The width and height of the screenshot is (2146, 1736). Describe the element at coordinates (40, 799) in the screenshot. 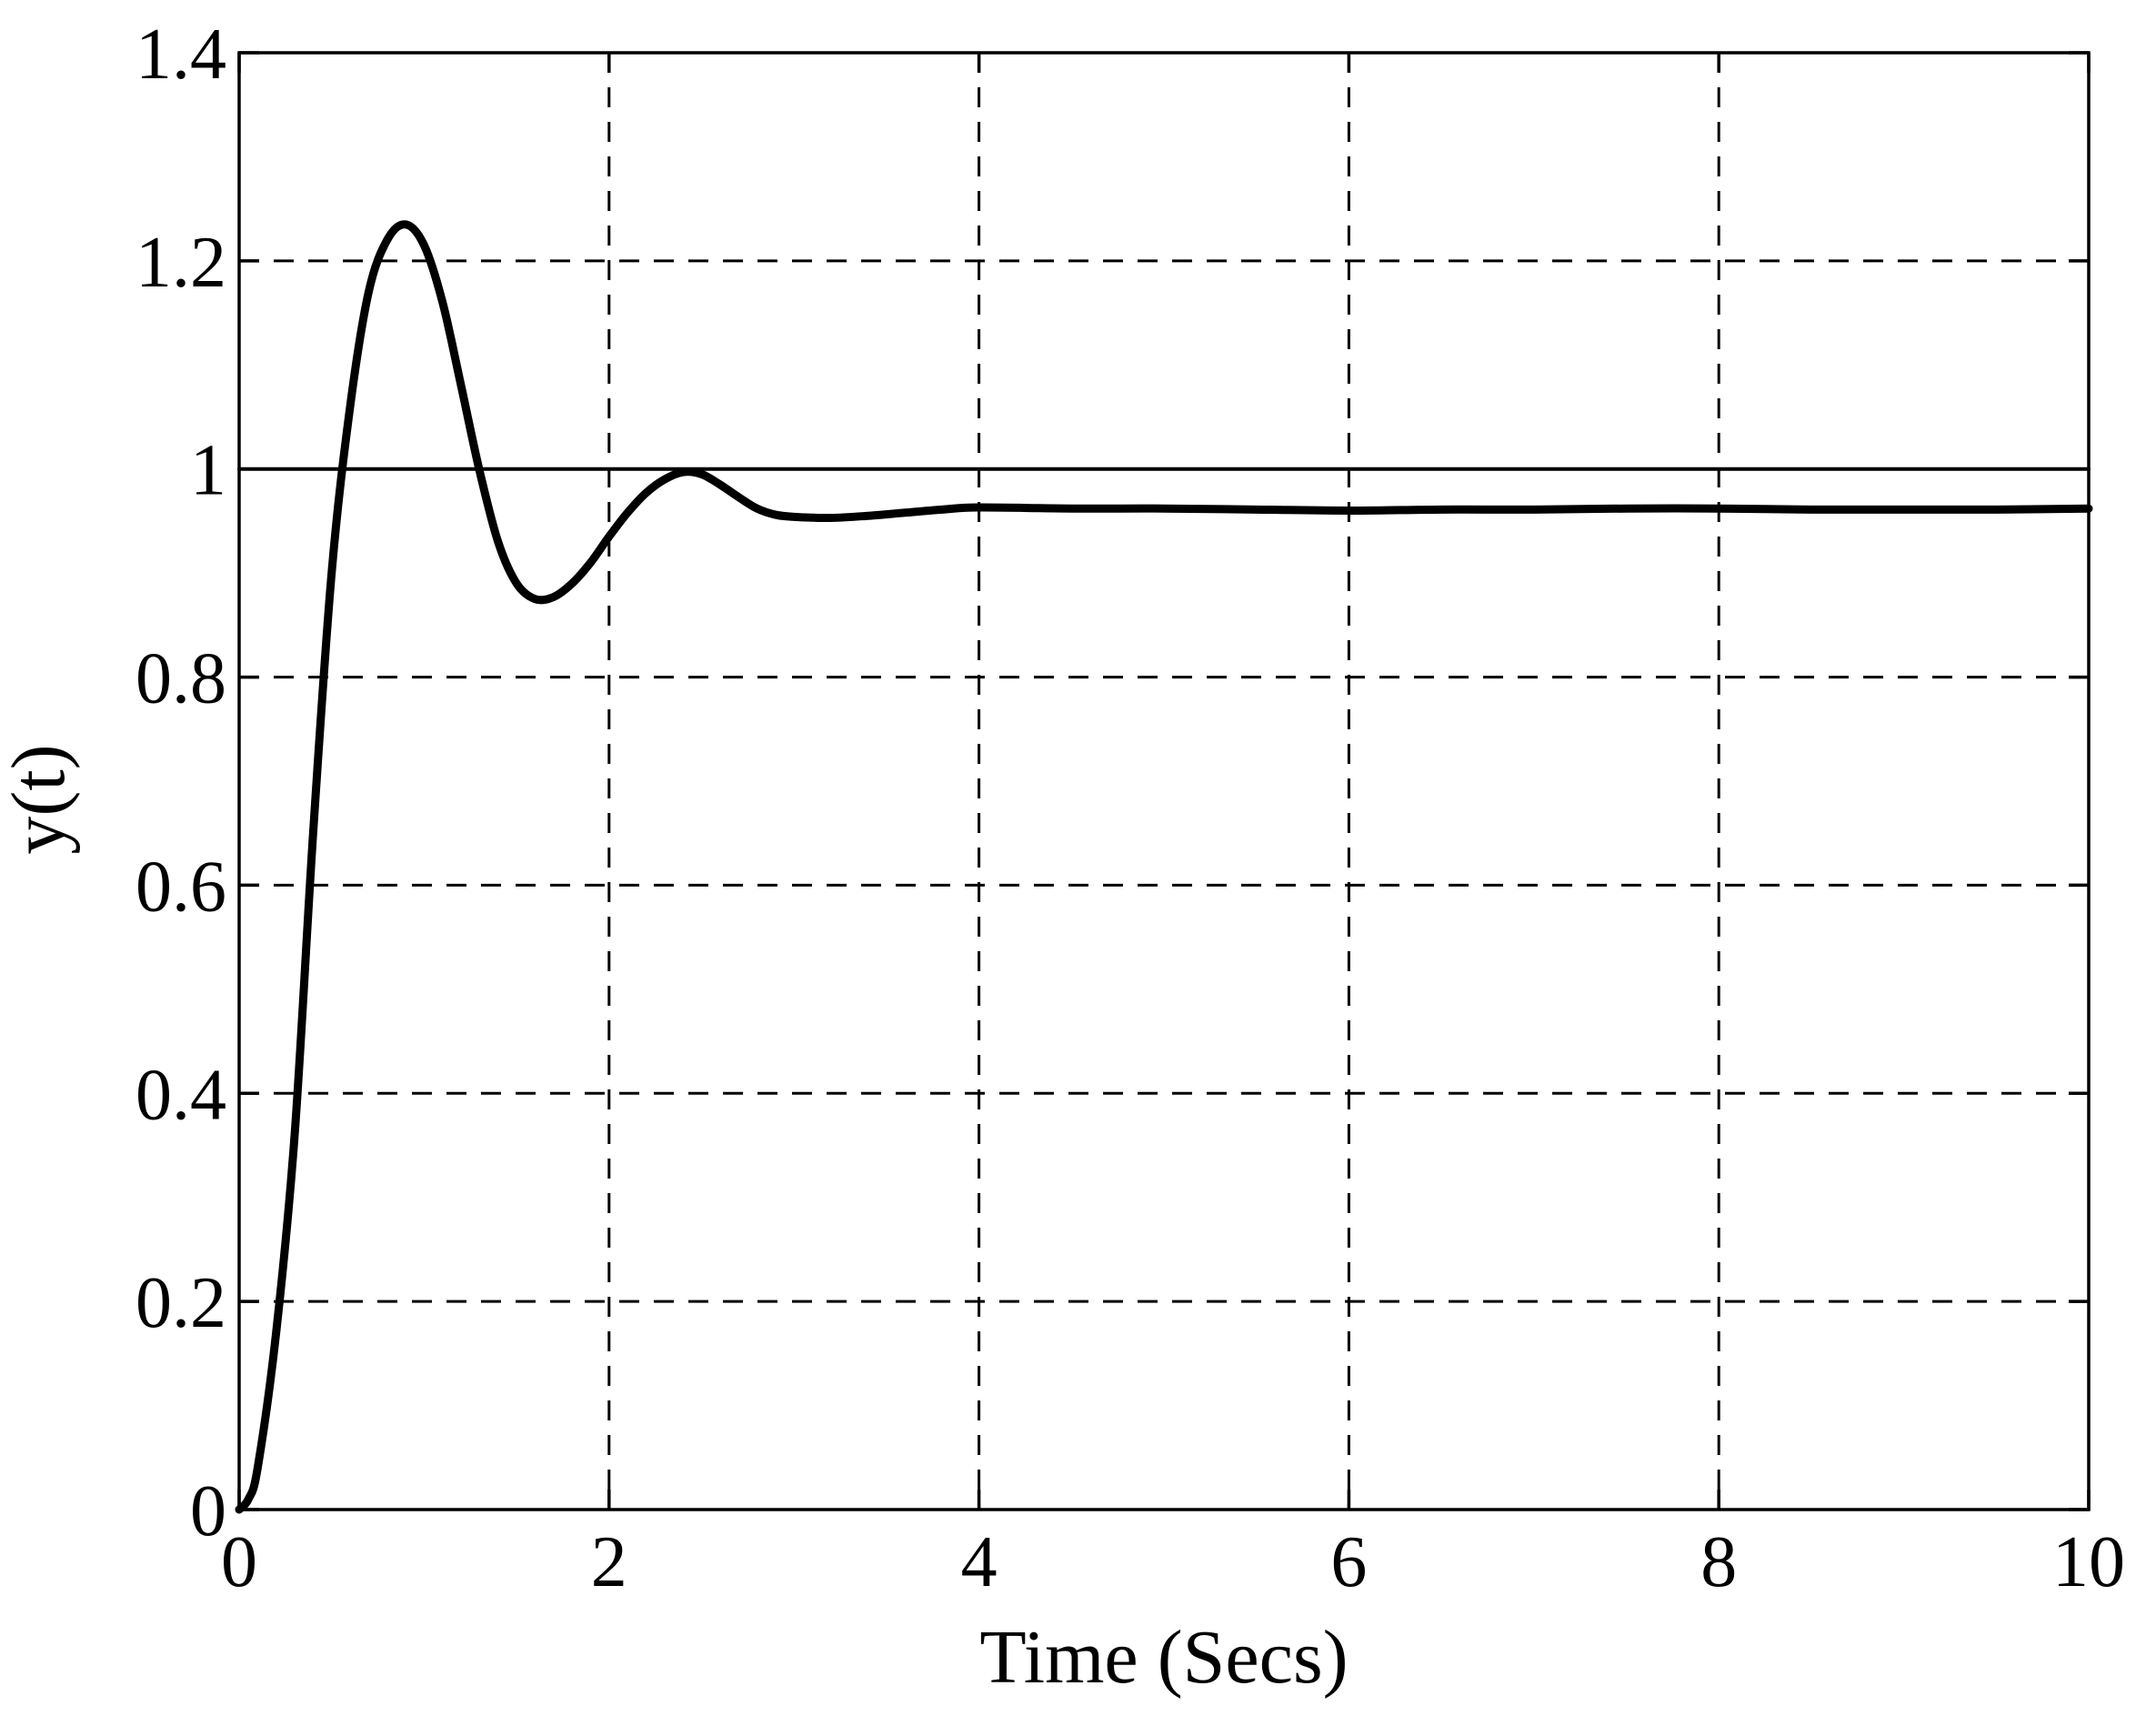

I see `y-axis-label: y(t)` at that location.